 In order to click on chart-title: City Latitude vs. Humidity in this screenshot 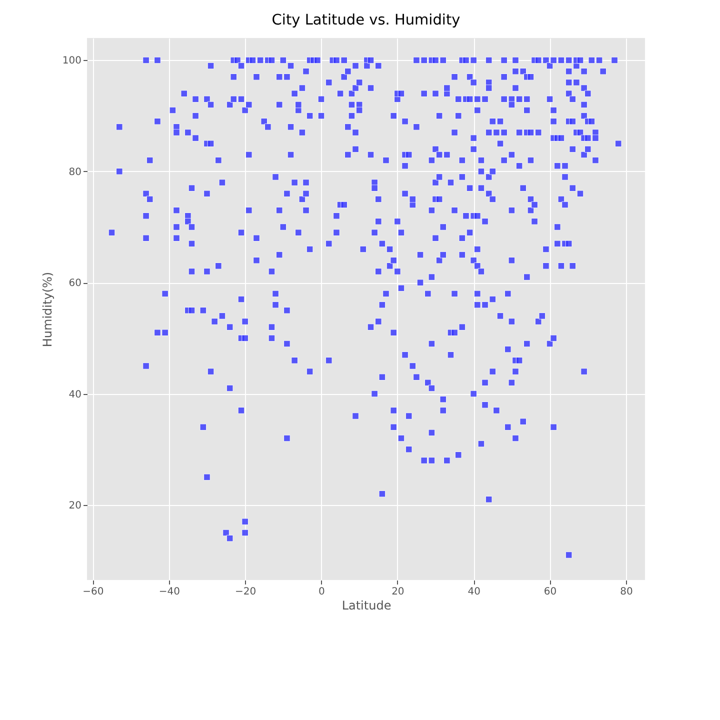, I will do `click(366, 20)`.